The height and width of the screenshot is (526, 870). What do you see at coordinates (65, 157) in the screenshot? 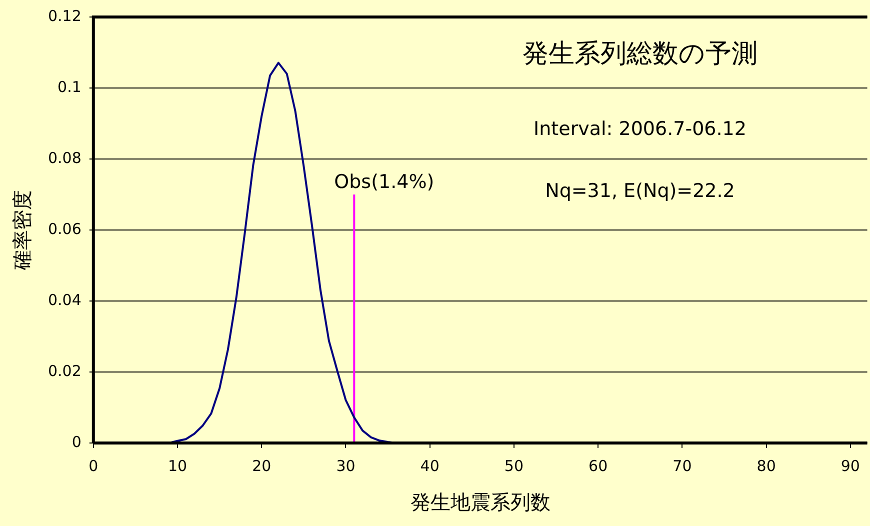
I see `y-tick-label: 0.08` at bounding box center [65, 157].